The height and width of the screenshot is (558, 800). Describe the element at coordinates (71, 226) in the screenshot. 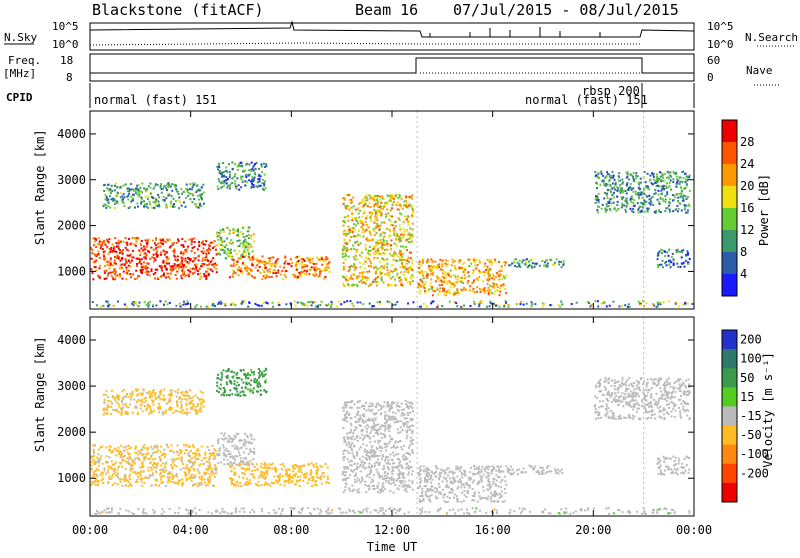

I see `y-tick-label: 2000` at that location.